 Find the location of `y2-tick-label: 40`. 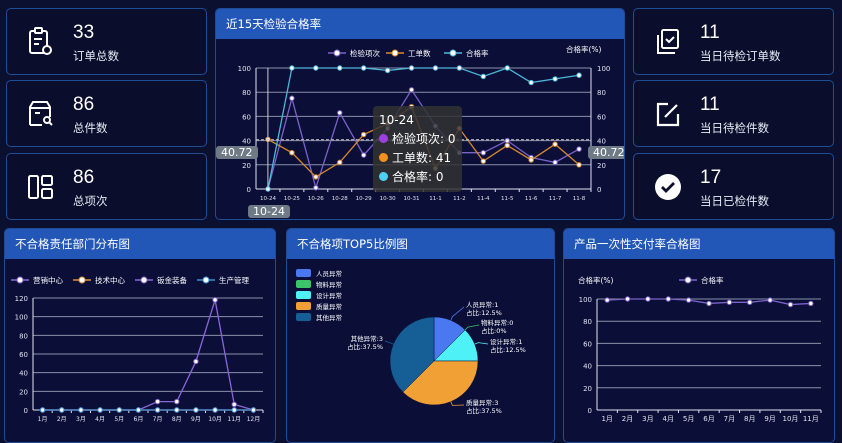

y2-tick-label: 40 is located at coordinates (601, 142).